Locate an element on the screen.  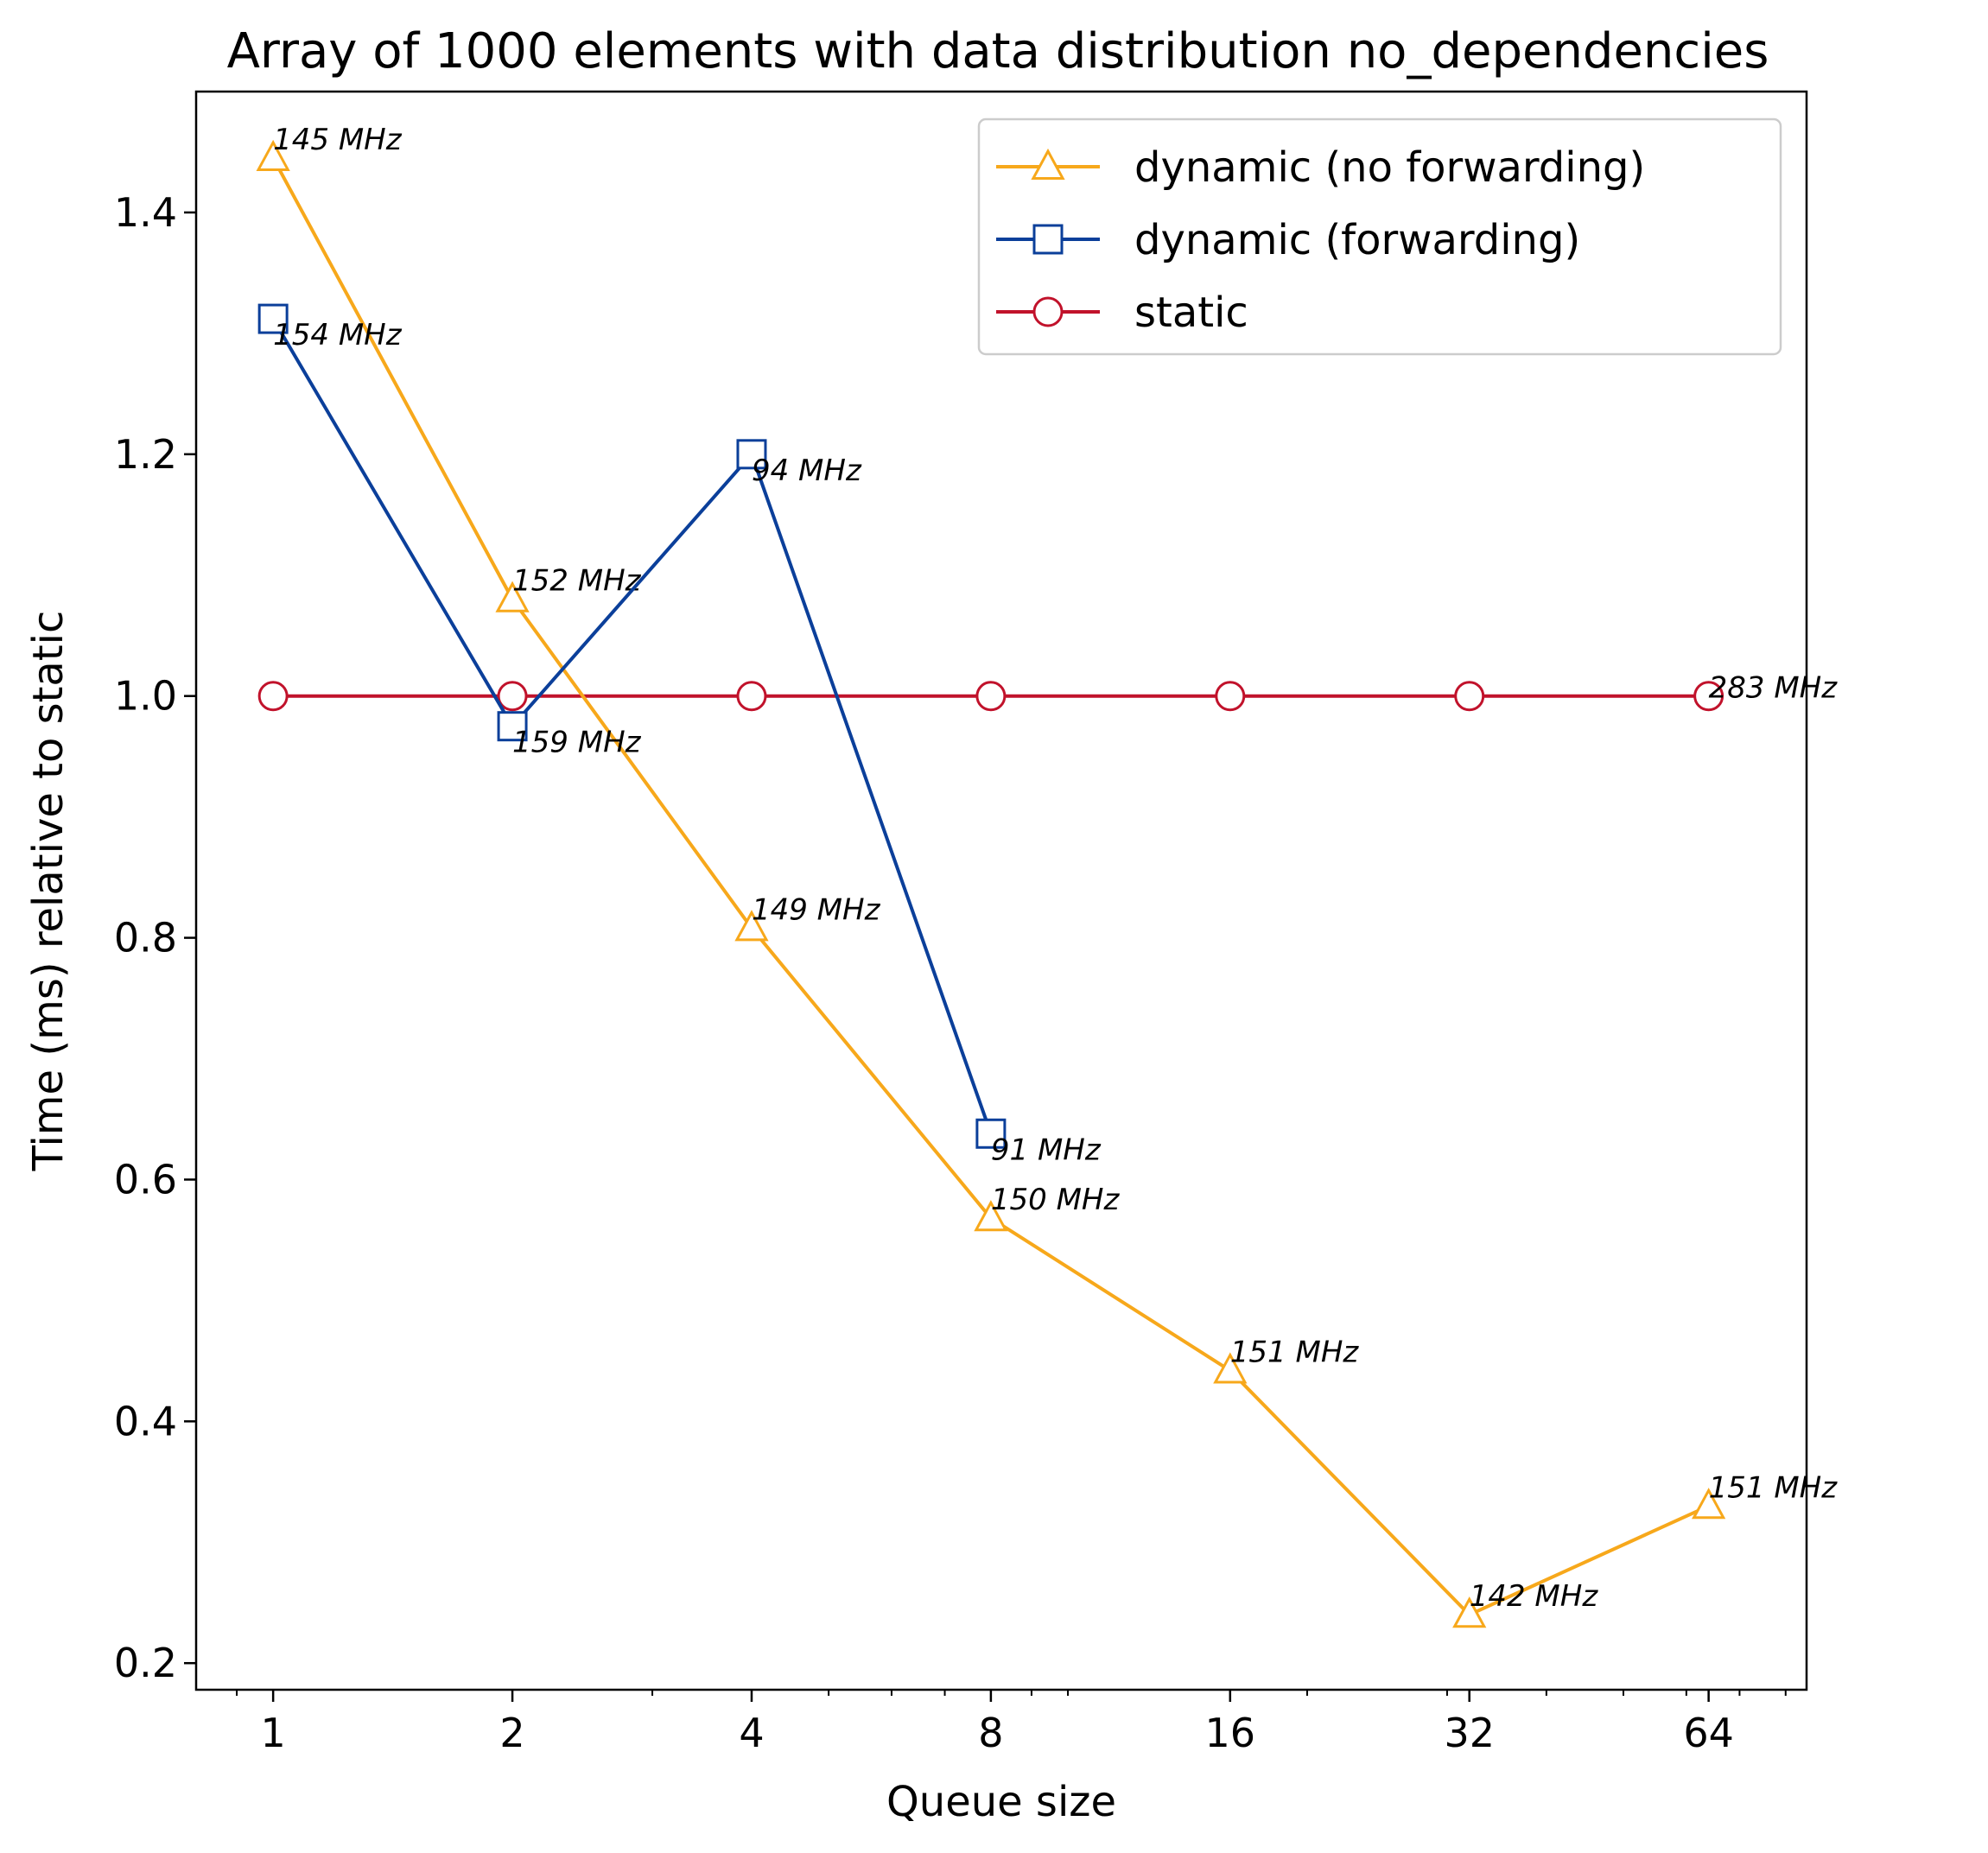
y-tick-label: 1.2 is located at coordinates (145, 454).